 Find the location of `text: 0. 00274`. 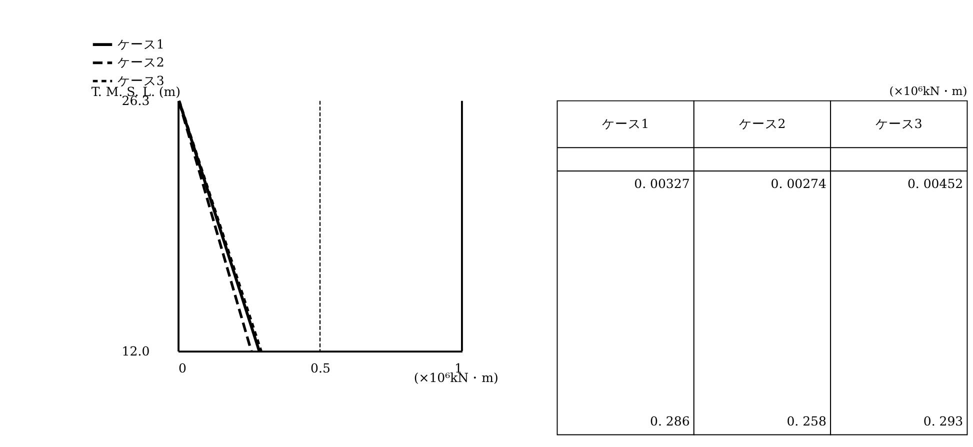

text: 0. 00274 is located at coordinates (798, 184).